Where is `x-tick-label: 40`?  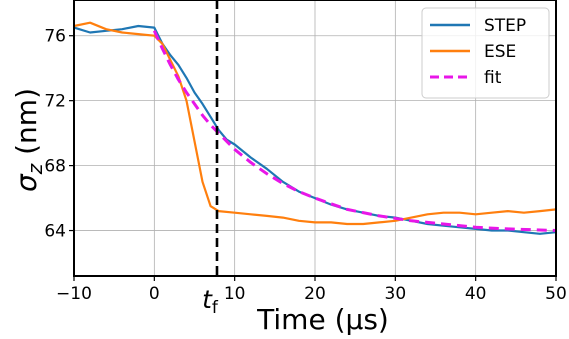 x-tick-label: 40 is located at coordinates (476, 294).